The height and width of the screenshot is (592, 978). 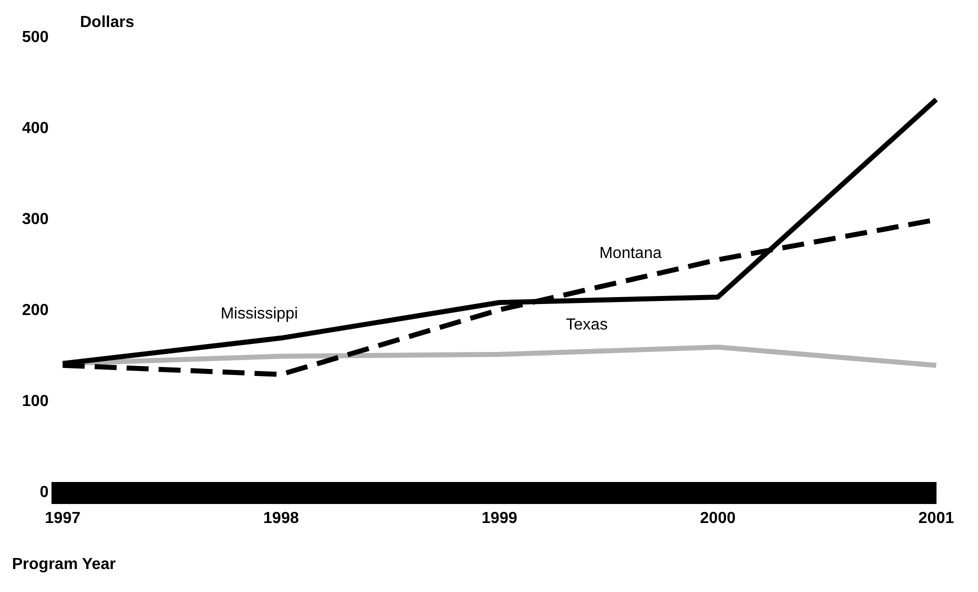 What do you see at coordinates (718, 518) in the screenshot?
I see `x-tick-label: 2000` at bounding box center [718, 518].